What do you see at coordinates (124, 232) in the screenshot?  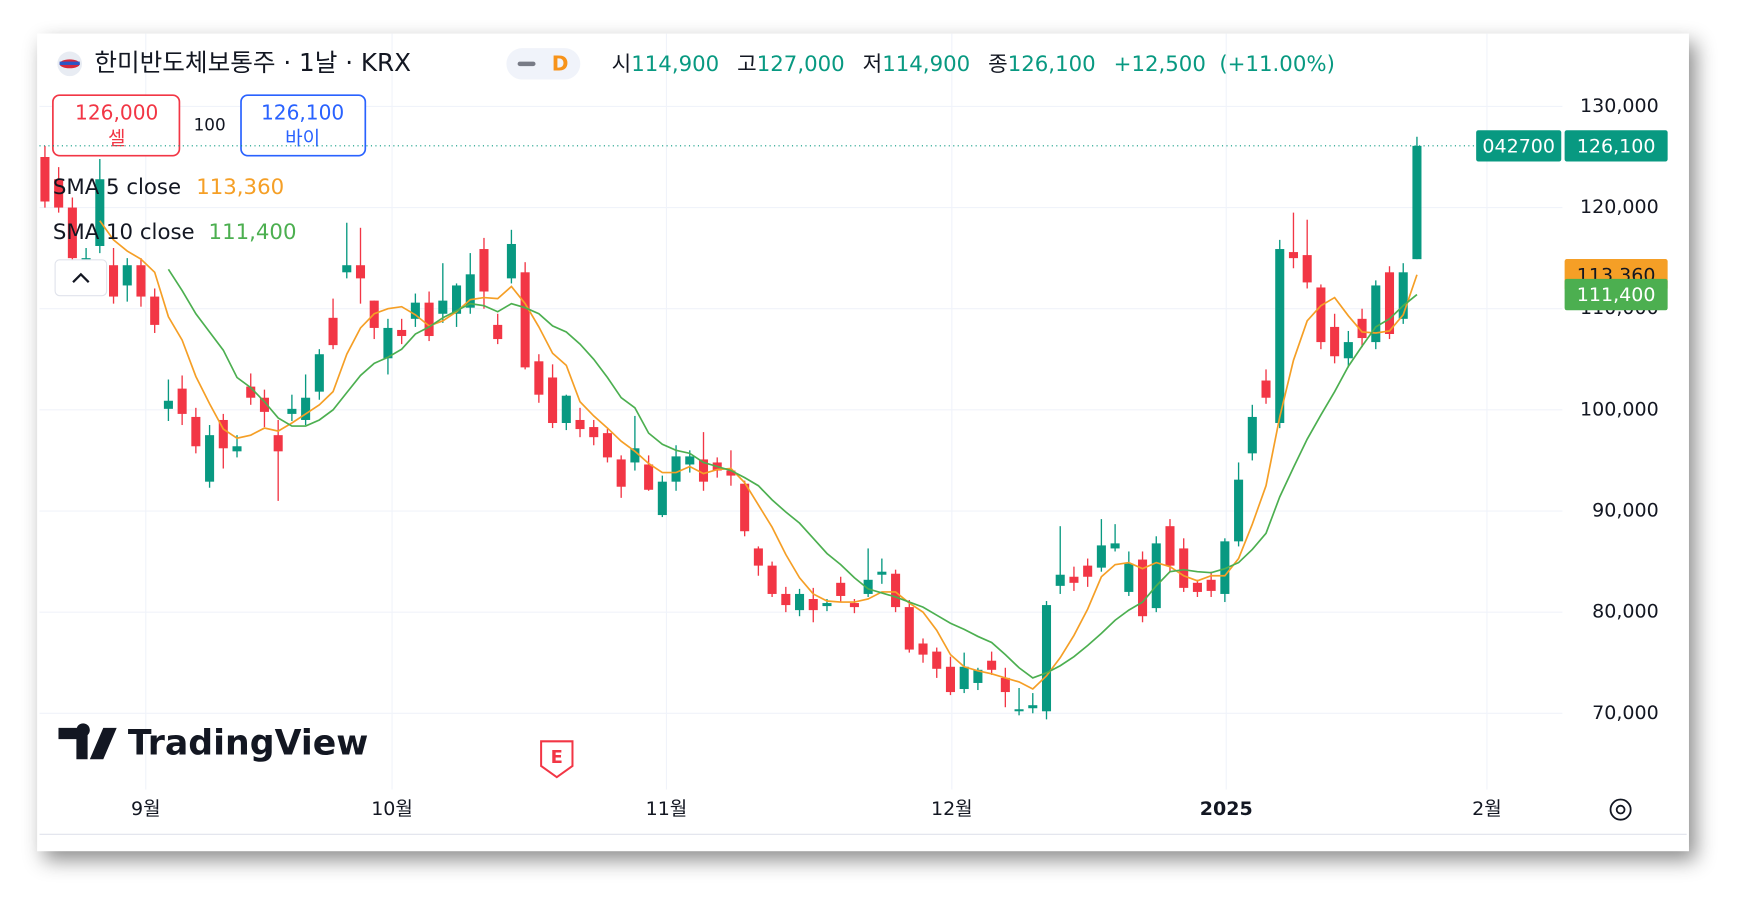 I see `legend-name: SMA 10 close` at bounding box center [124, 232].